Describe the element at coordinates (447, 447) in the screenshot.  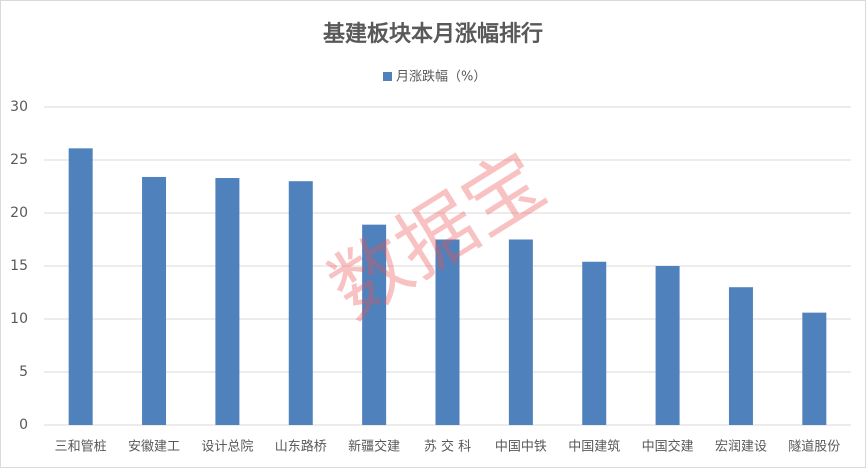
I see `x-tick-label: 苏 交 科` at that location.